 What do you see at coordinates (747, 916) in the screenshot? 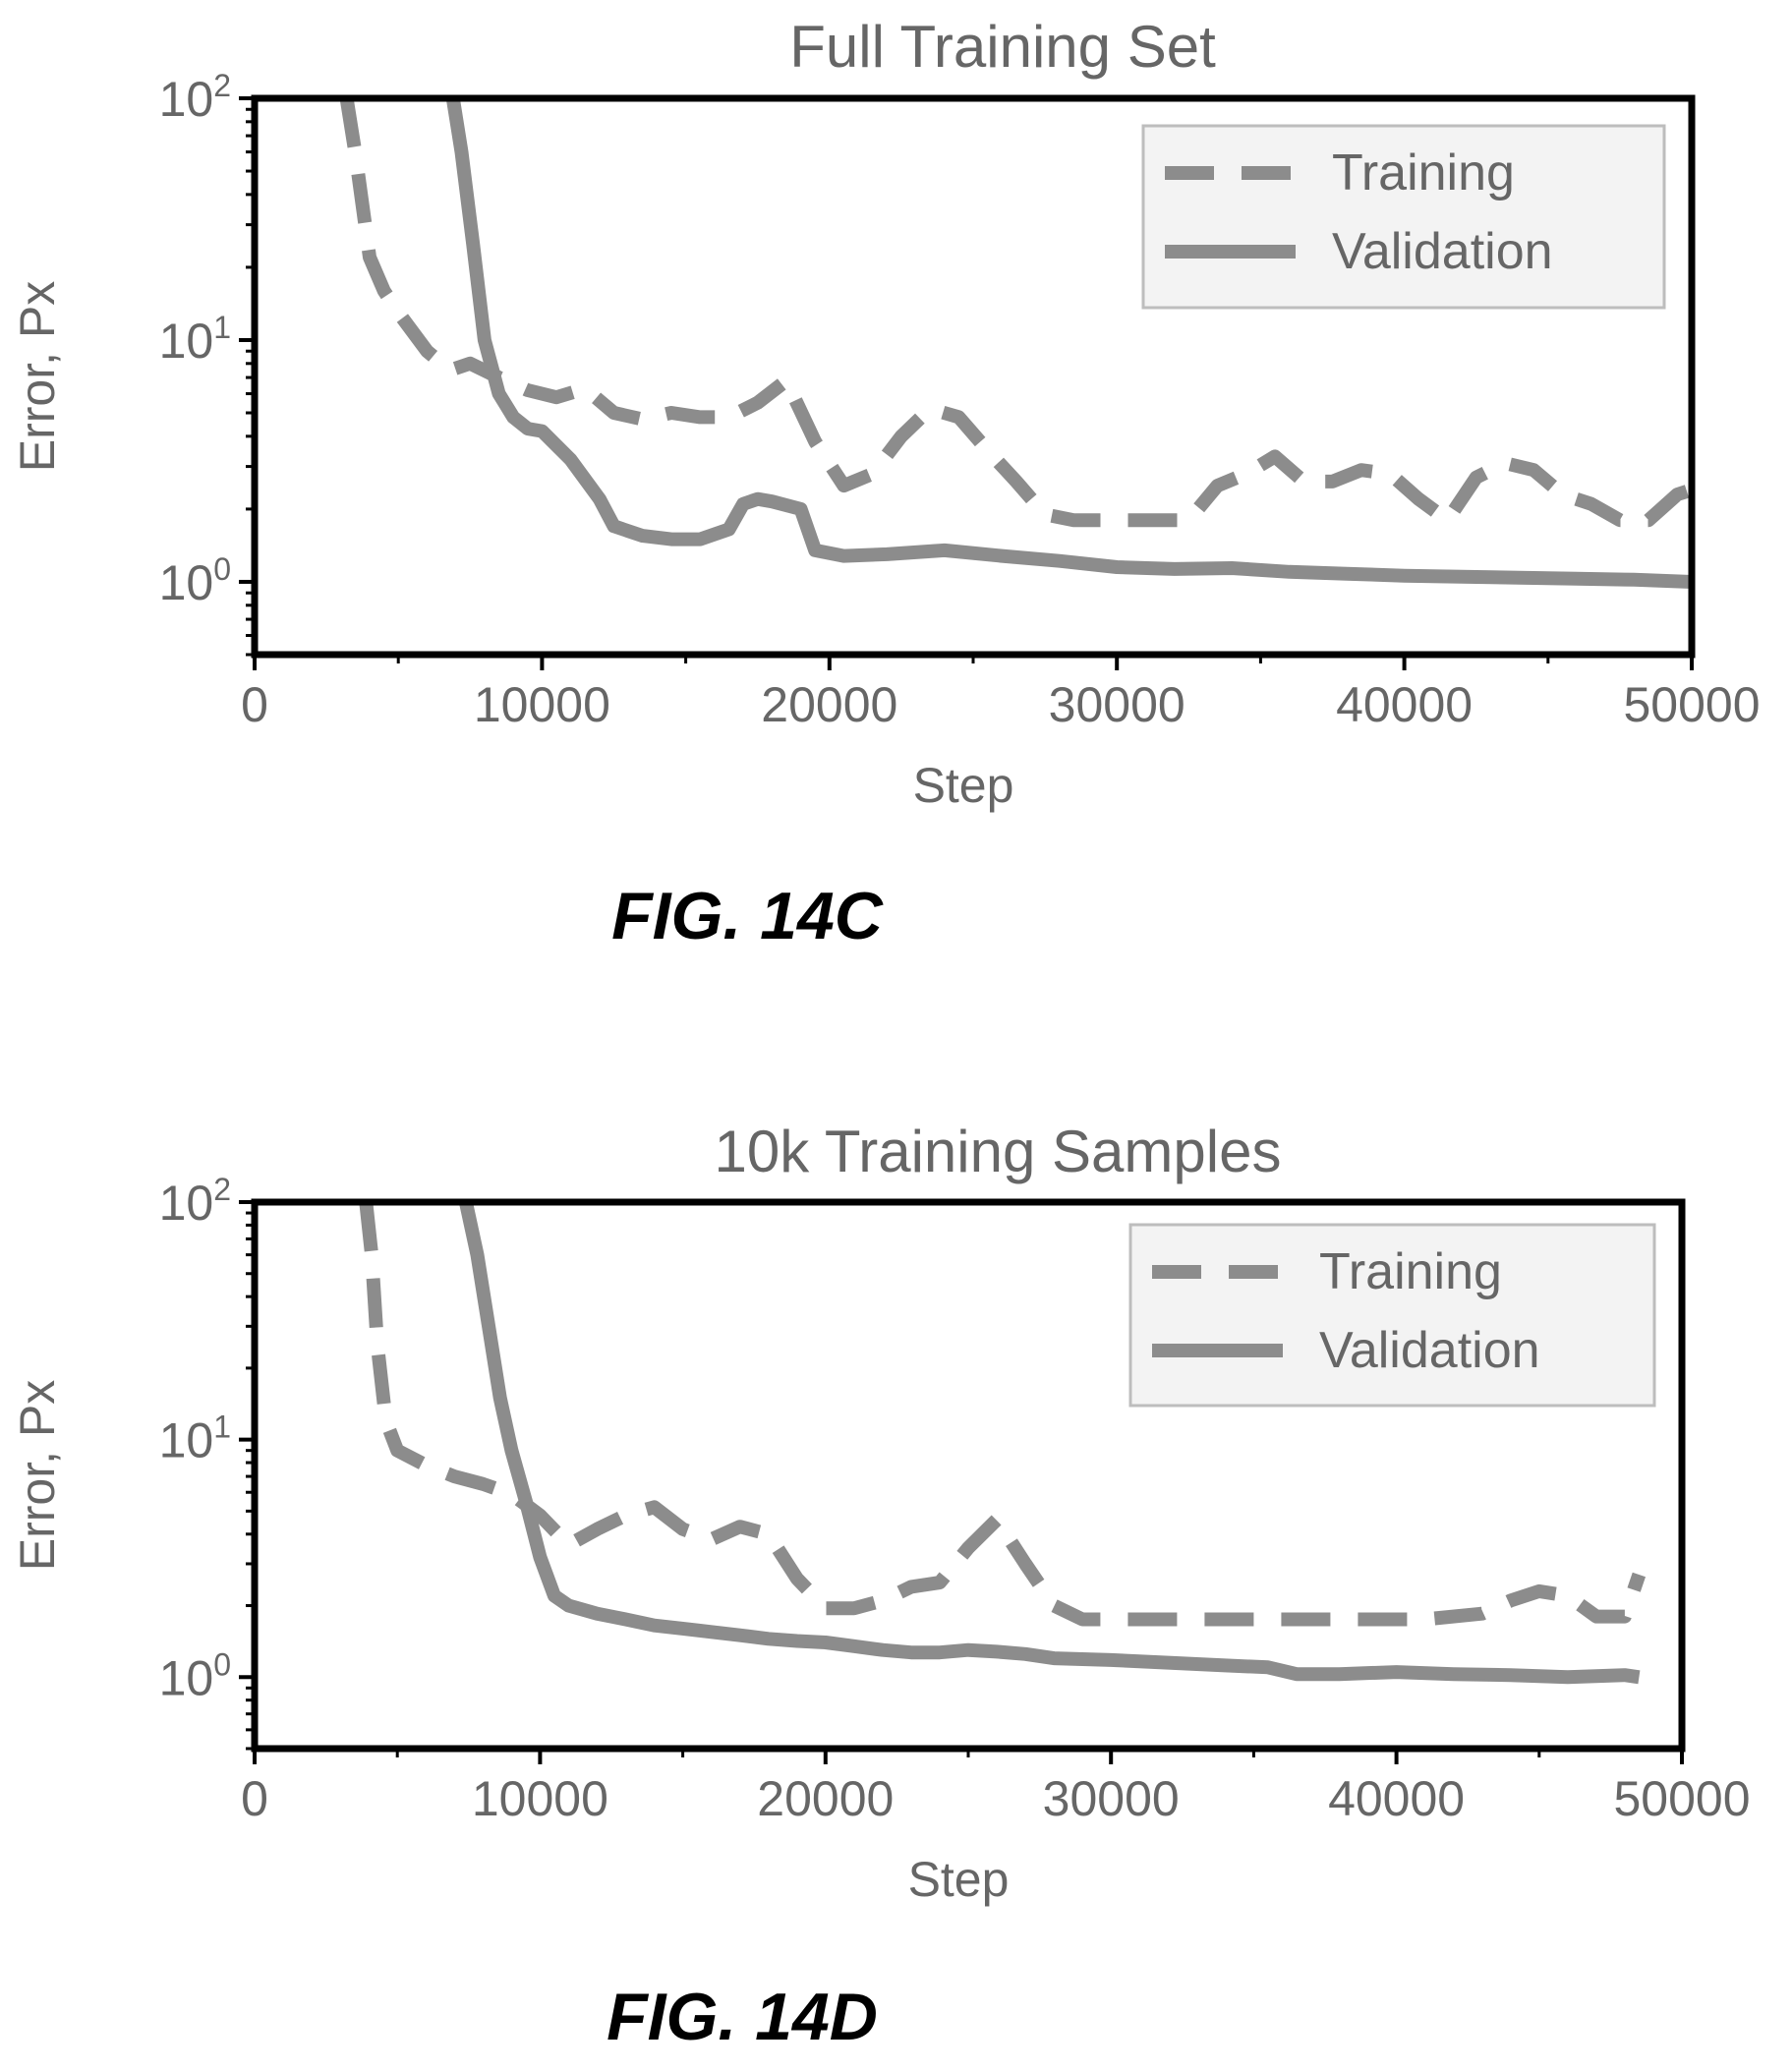
I see `figure-caption: FIG. 14C` at bounding box center [747, 916].